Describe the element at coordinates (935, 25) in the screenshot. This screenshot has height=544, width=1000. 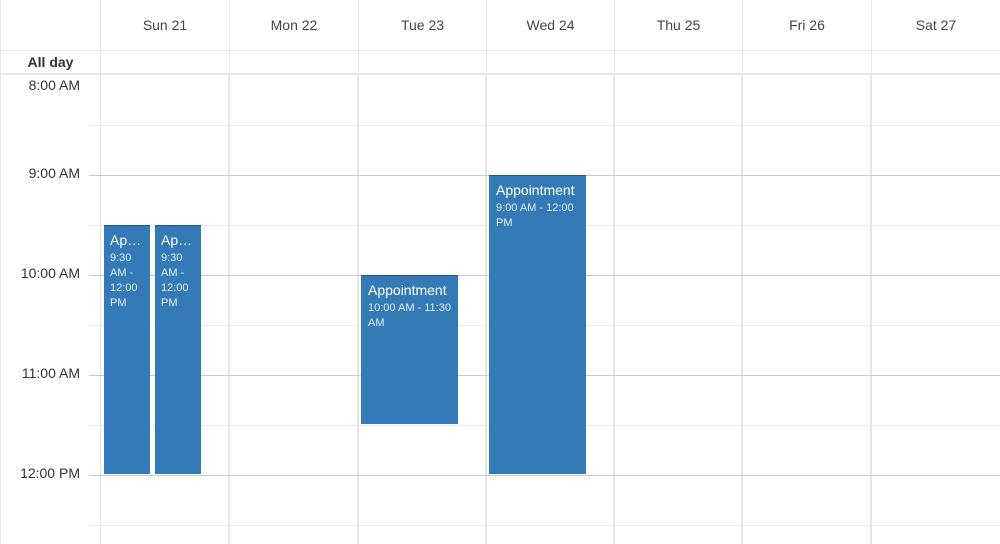
I see `day-header-sat-27: Sat 27` at that location.